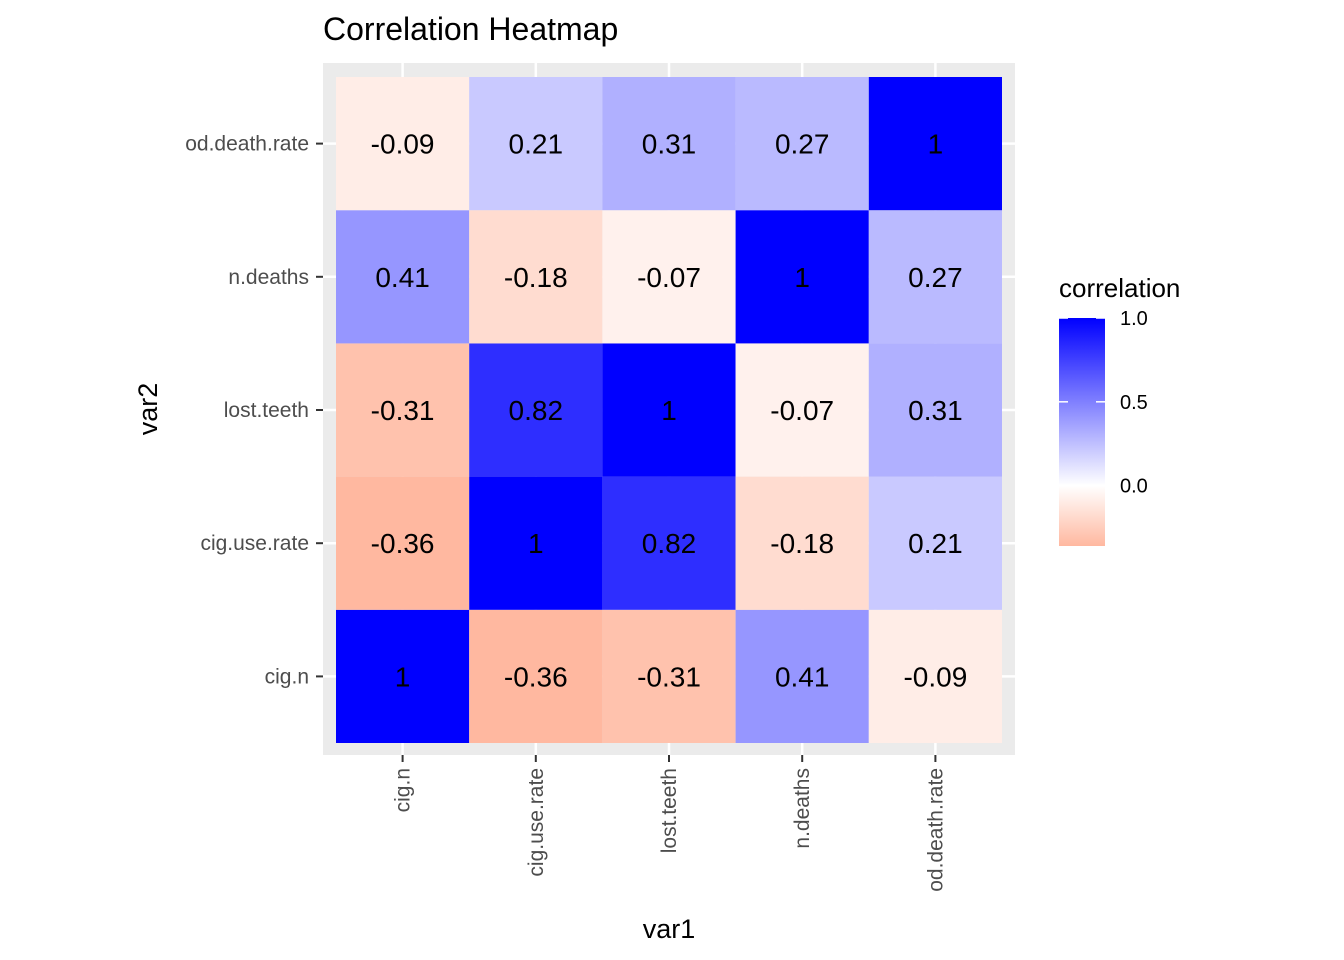  I want to click on legend-tick-label: 1.0, so click(1134, 319).